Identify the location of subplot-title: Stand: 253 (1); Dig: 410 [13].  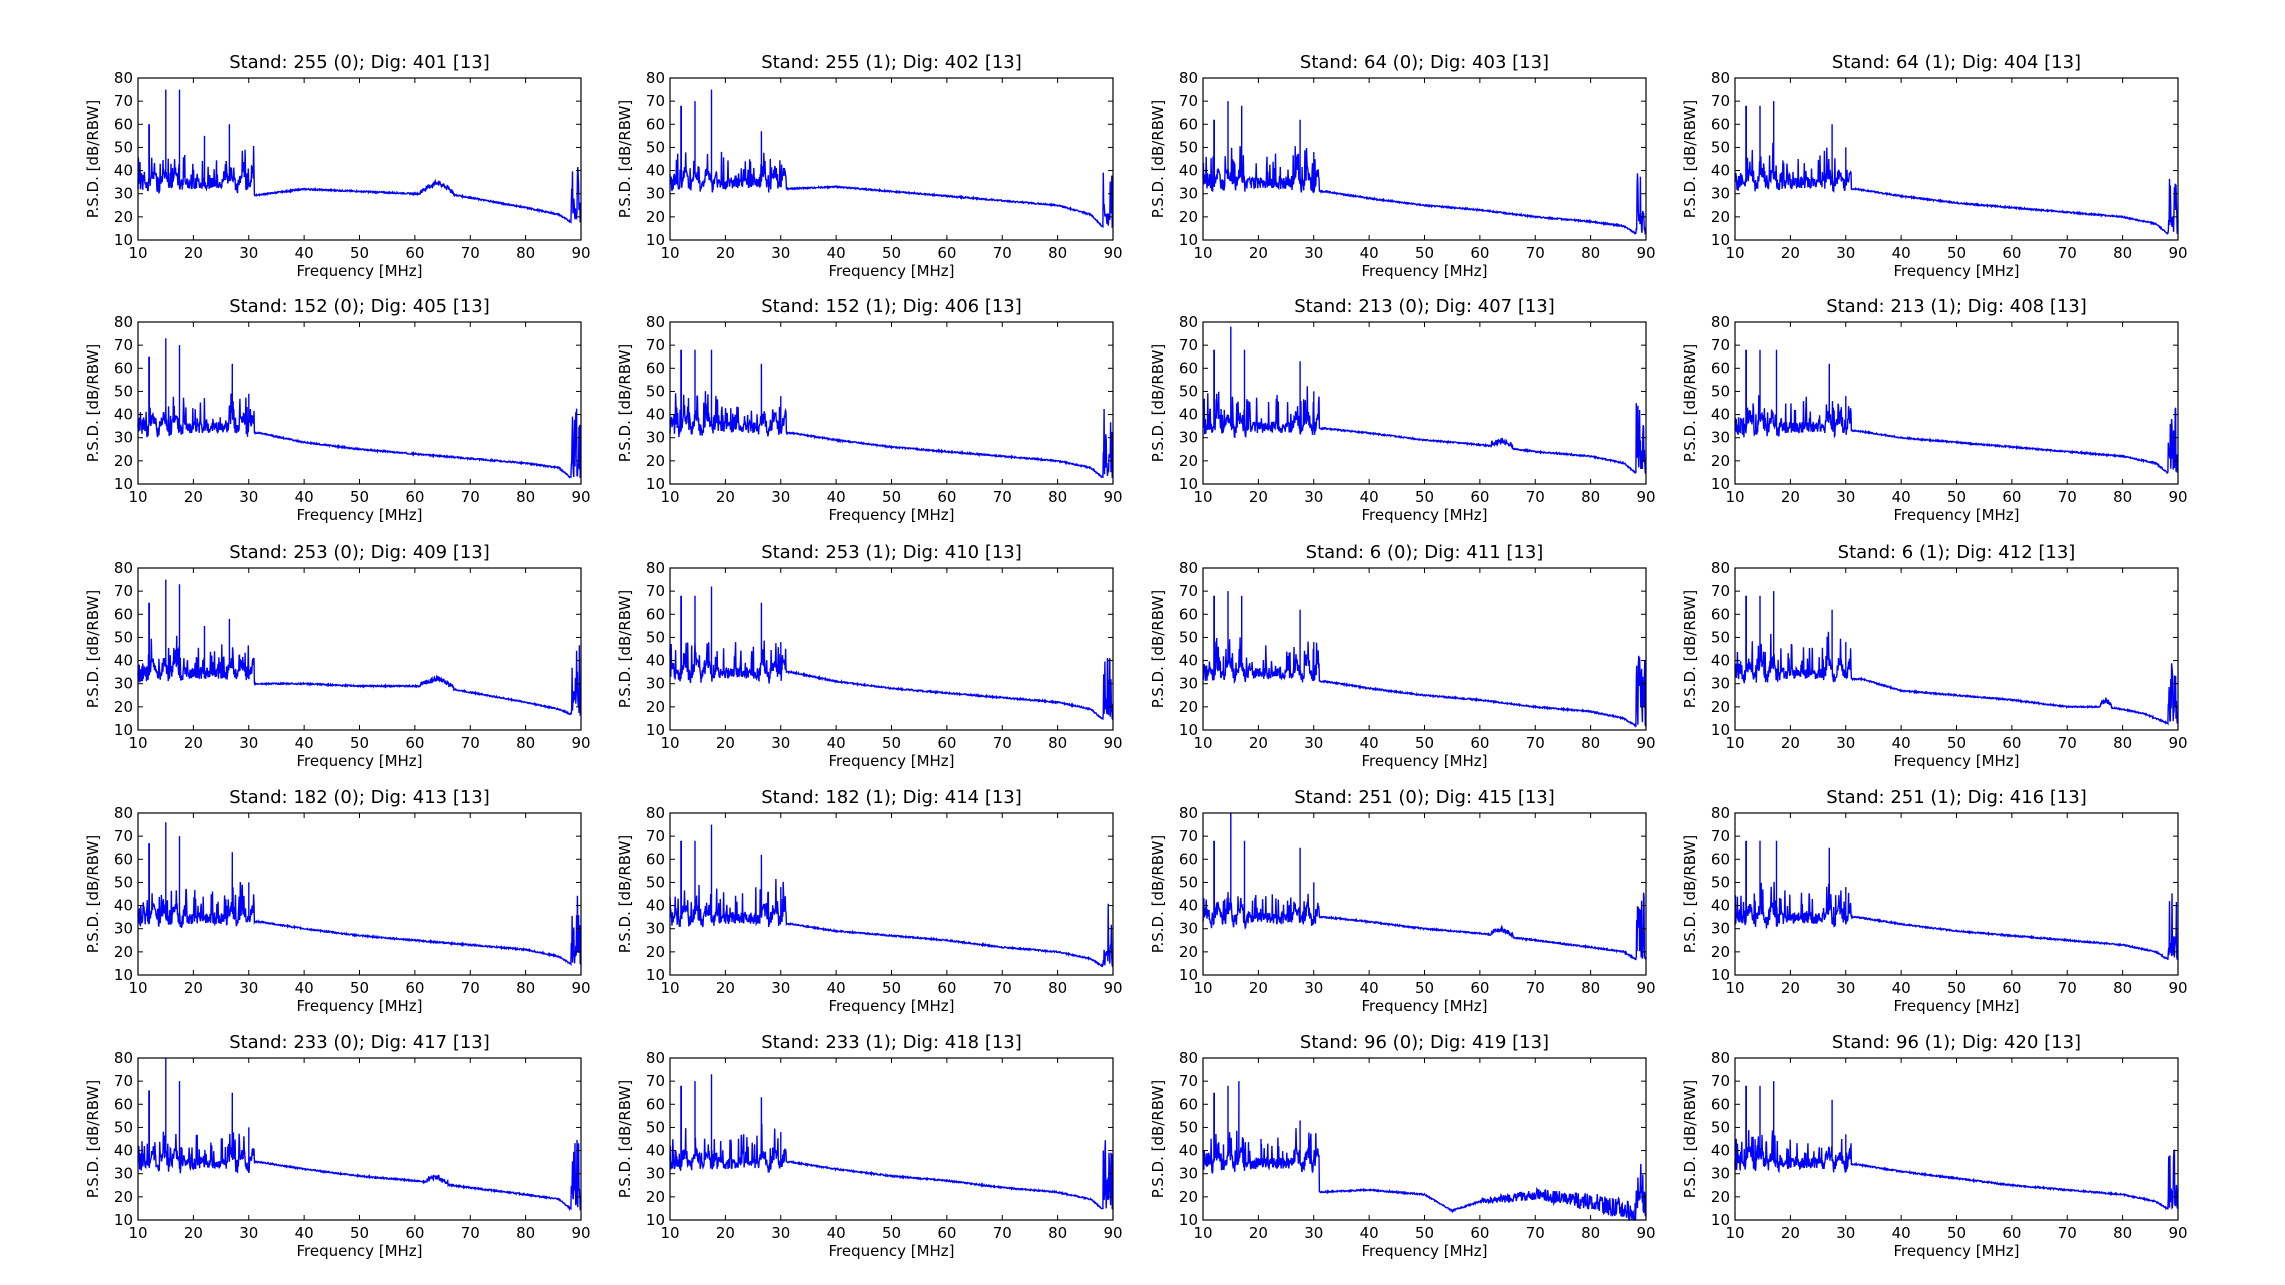
(891, 552).